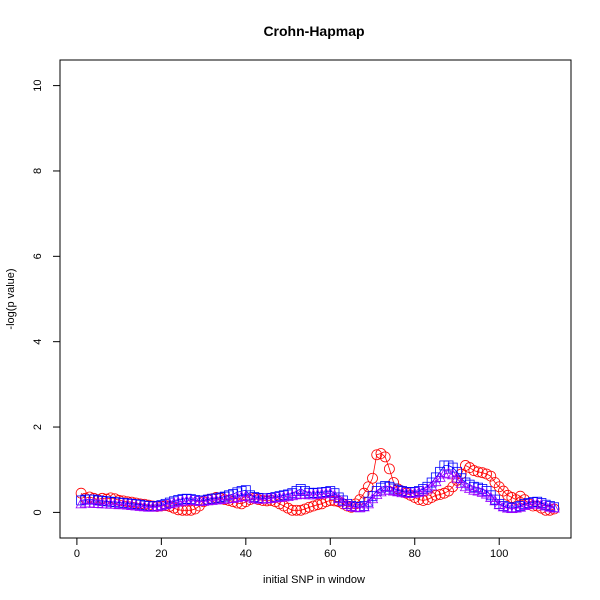  What do you see at coordinates (314, 580) in the screenshot?
I see `x-axis-label: initial SNP in window` at bounding box center [314, 580].